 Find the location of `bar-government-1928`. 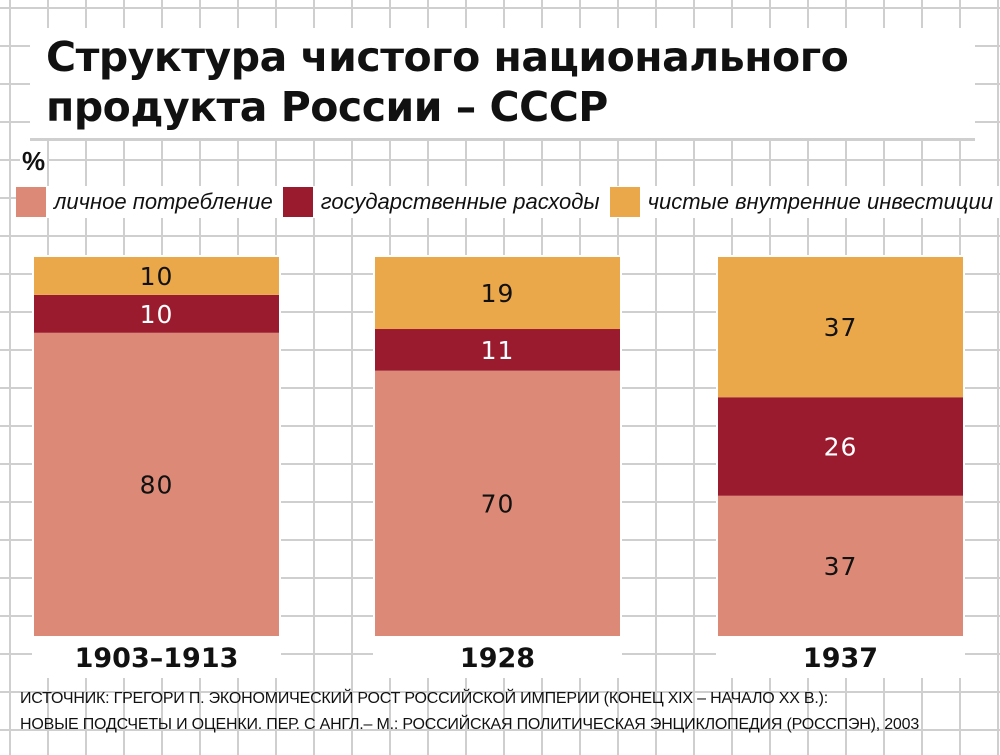

bar-government-1928 is located at coordinates (497, 350).